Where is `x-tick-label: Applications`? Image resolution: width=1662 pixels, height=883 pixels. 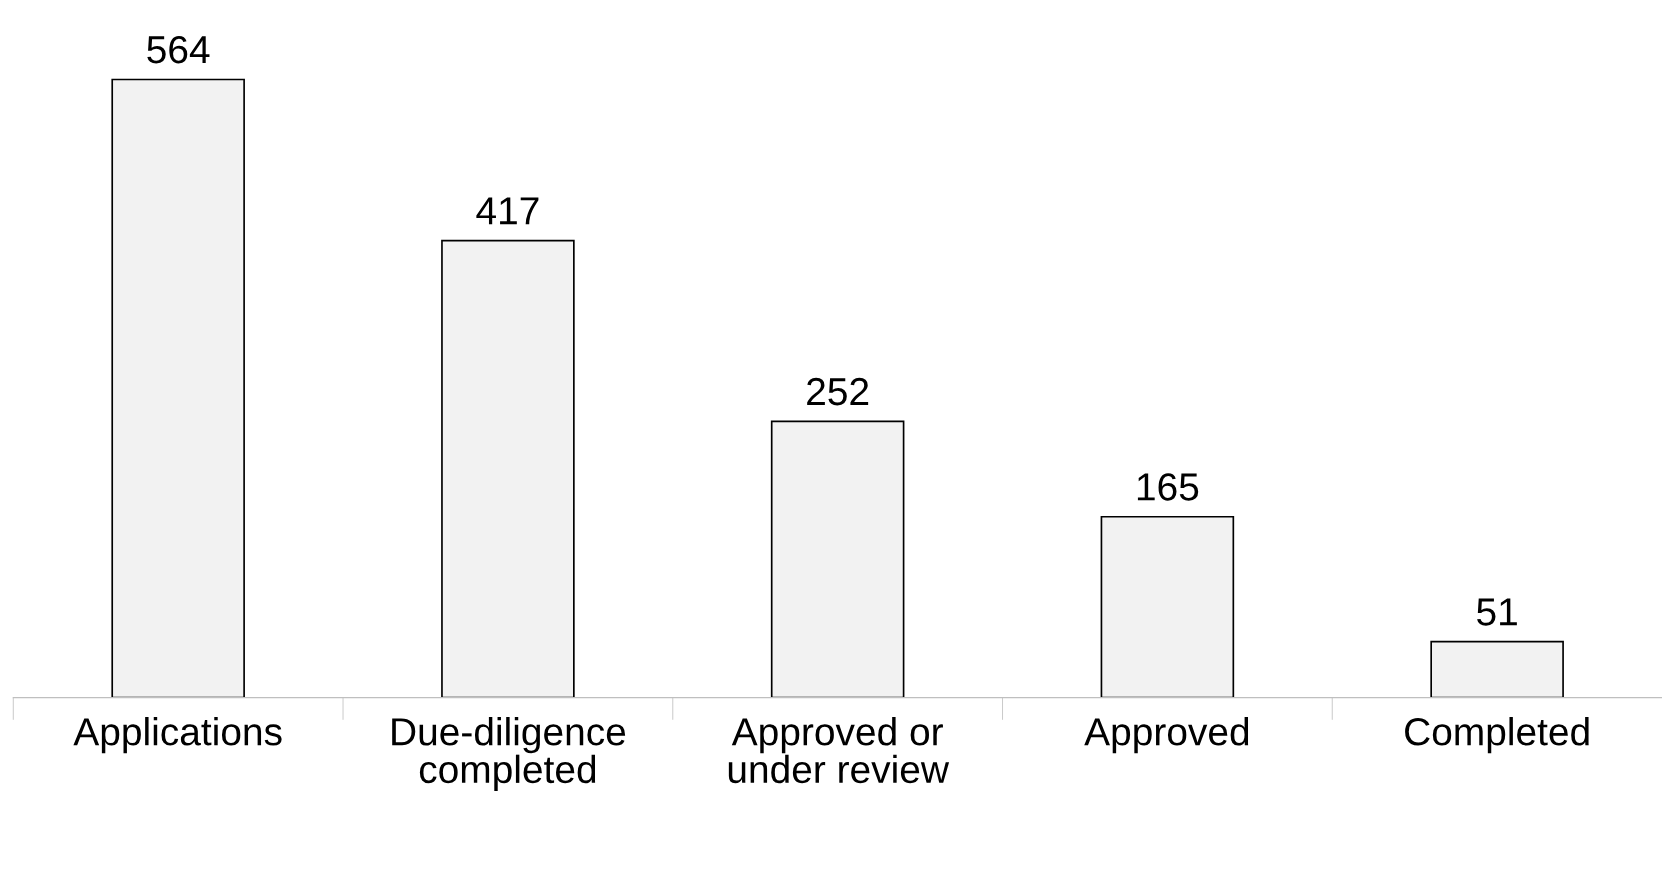 x-tick-label: Applications is located at coordinates (177, 735).